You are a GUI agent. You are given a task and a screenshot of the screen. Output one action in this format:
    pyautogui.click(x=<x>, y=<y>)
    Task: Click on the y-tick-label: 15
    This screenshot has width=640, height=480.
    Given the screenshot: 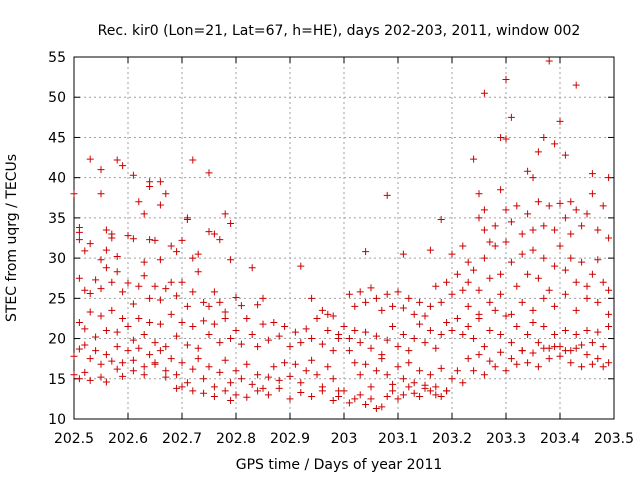 What is the action you would take?
    pyautogui.click(x=57, y=380)
    